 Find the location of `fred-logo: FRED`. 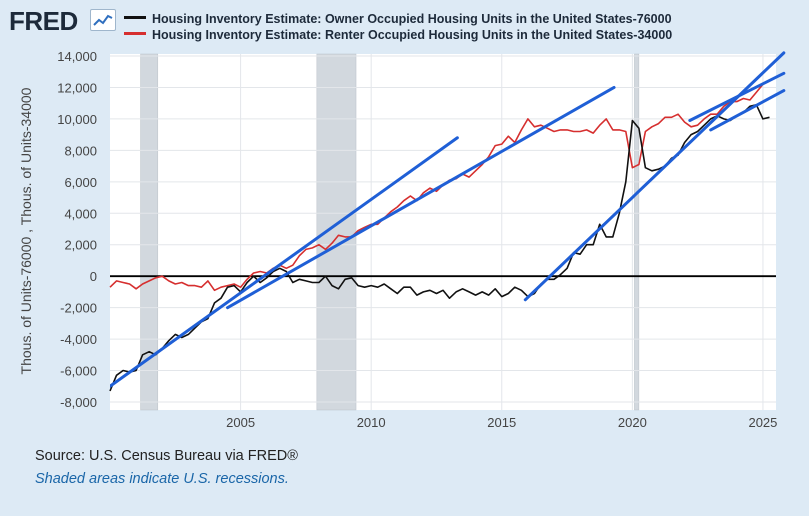

fred-logo: FRED is located at coordinates (43, 21).